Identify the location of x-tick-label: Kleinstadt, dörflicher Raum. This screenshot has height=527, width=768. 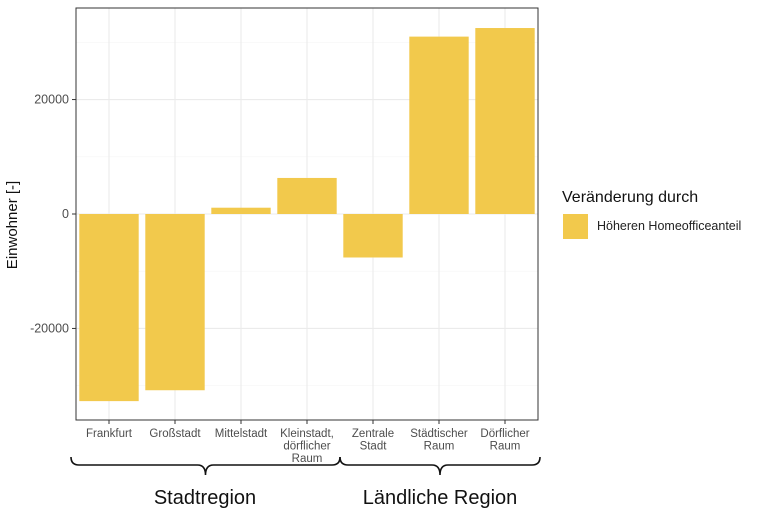
(307, 446).